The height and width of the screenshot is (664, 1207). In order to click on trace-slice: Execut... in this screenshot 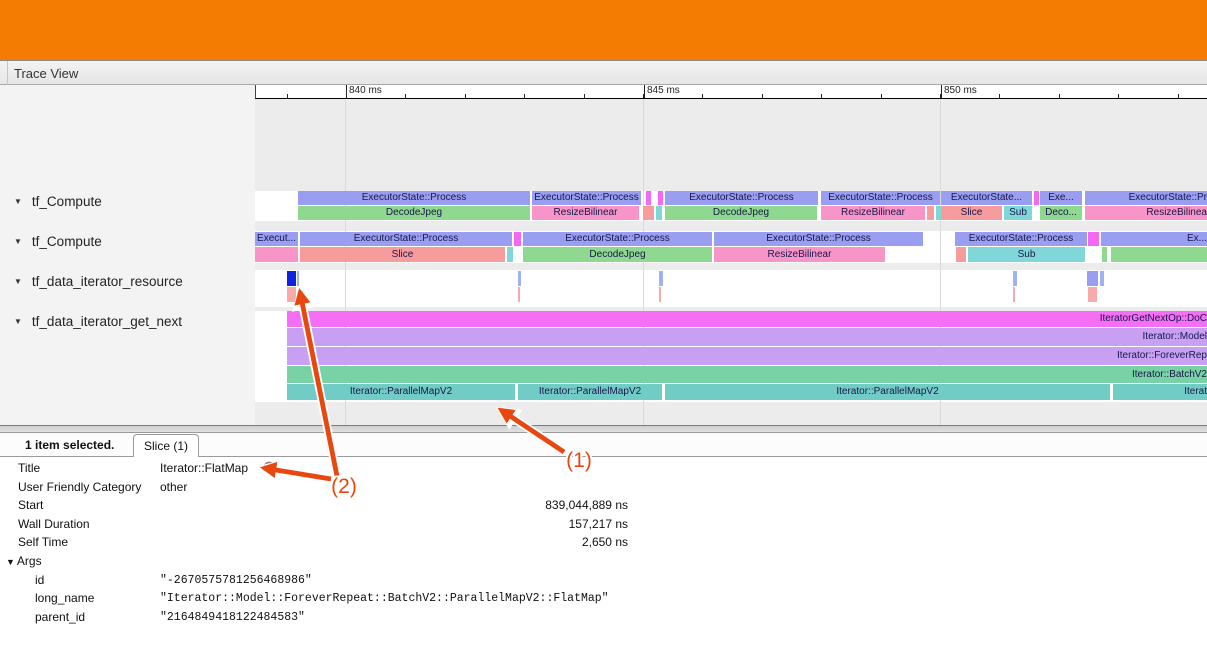, I will do `click(276, 239)`.